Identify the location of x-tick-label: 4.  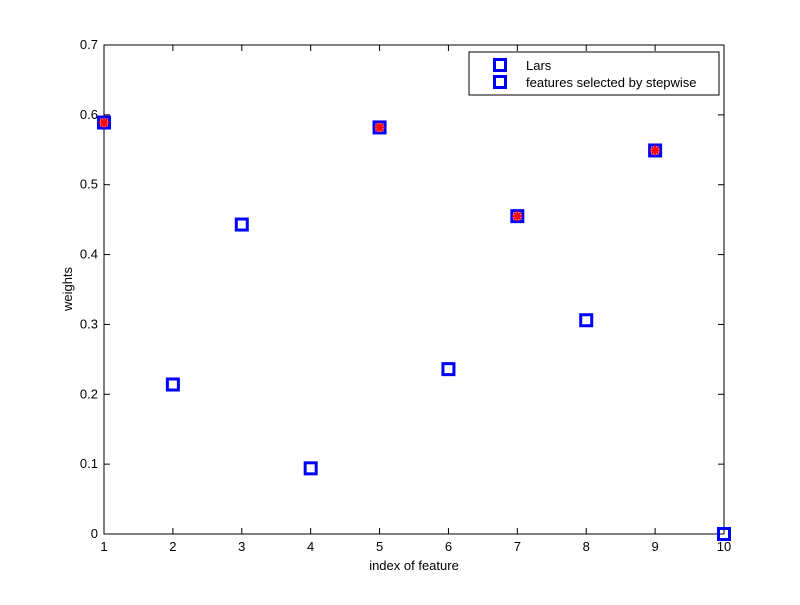
(310, 546).